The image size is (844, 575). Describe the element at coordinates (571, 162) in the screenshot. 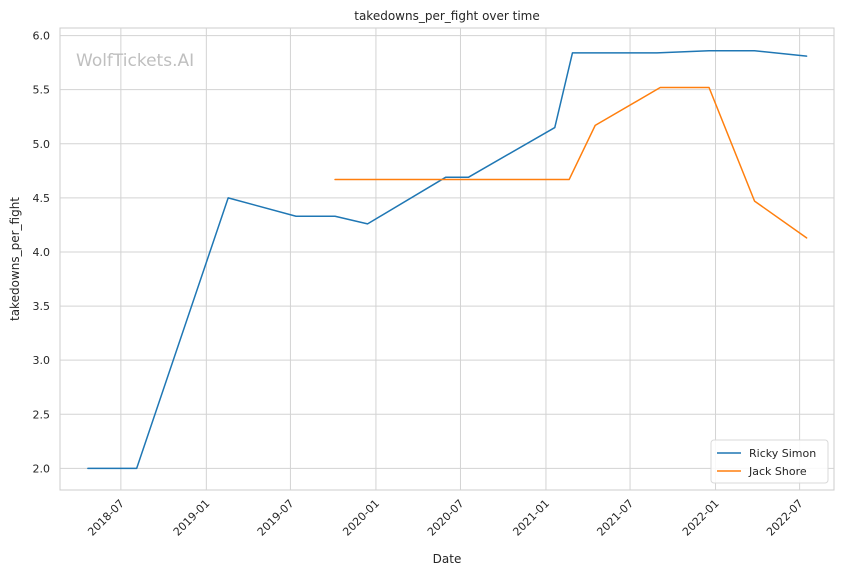

I see `series-line-jack-shore` at that location.